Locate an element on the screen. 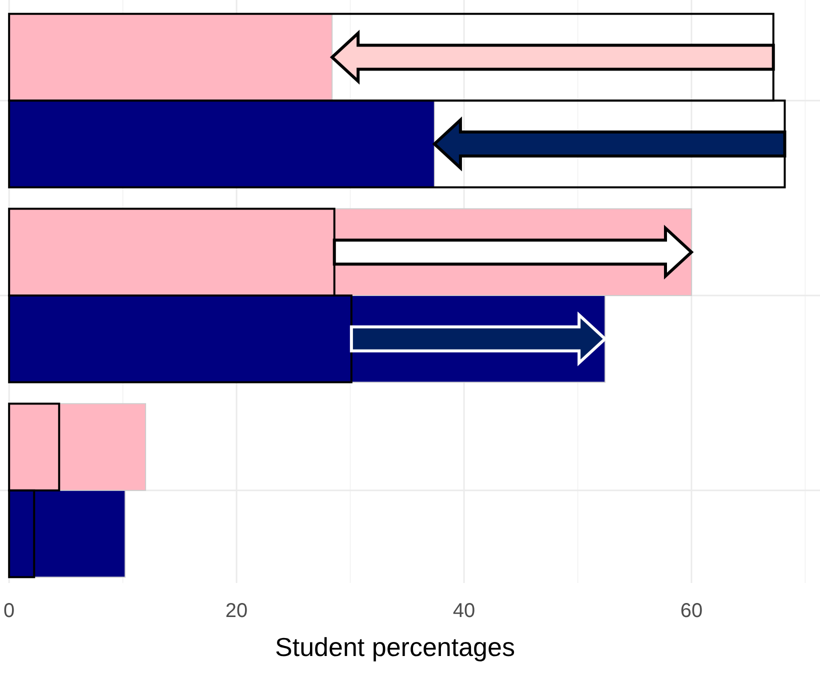  x-tick-label: 0 is located at coordinates (9, 611).